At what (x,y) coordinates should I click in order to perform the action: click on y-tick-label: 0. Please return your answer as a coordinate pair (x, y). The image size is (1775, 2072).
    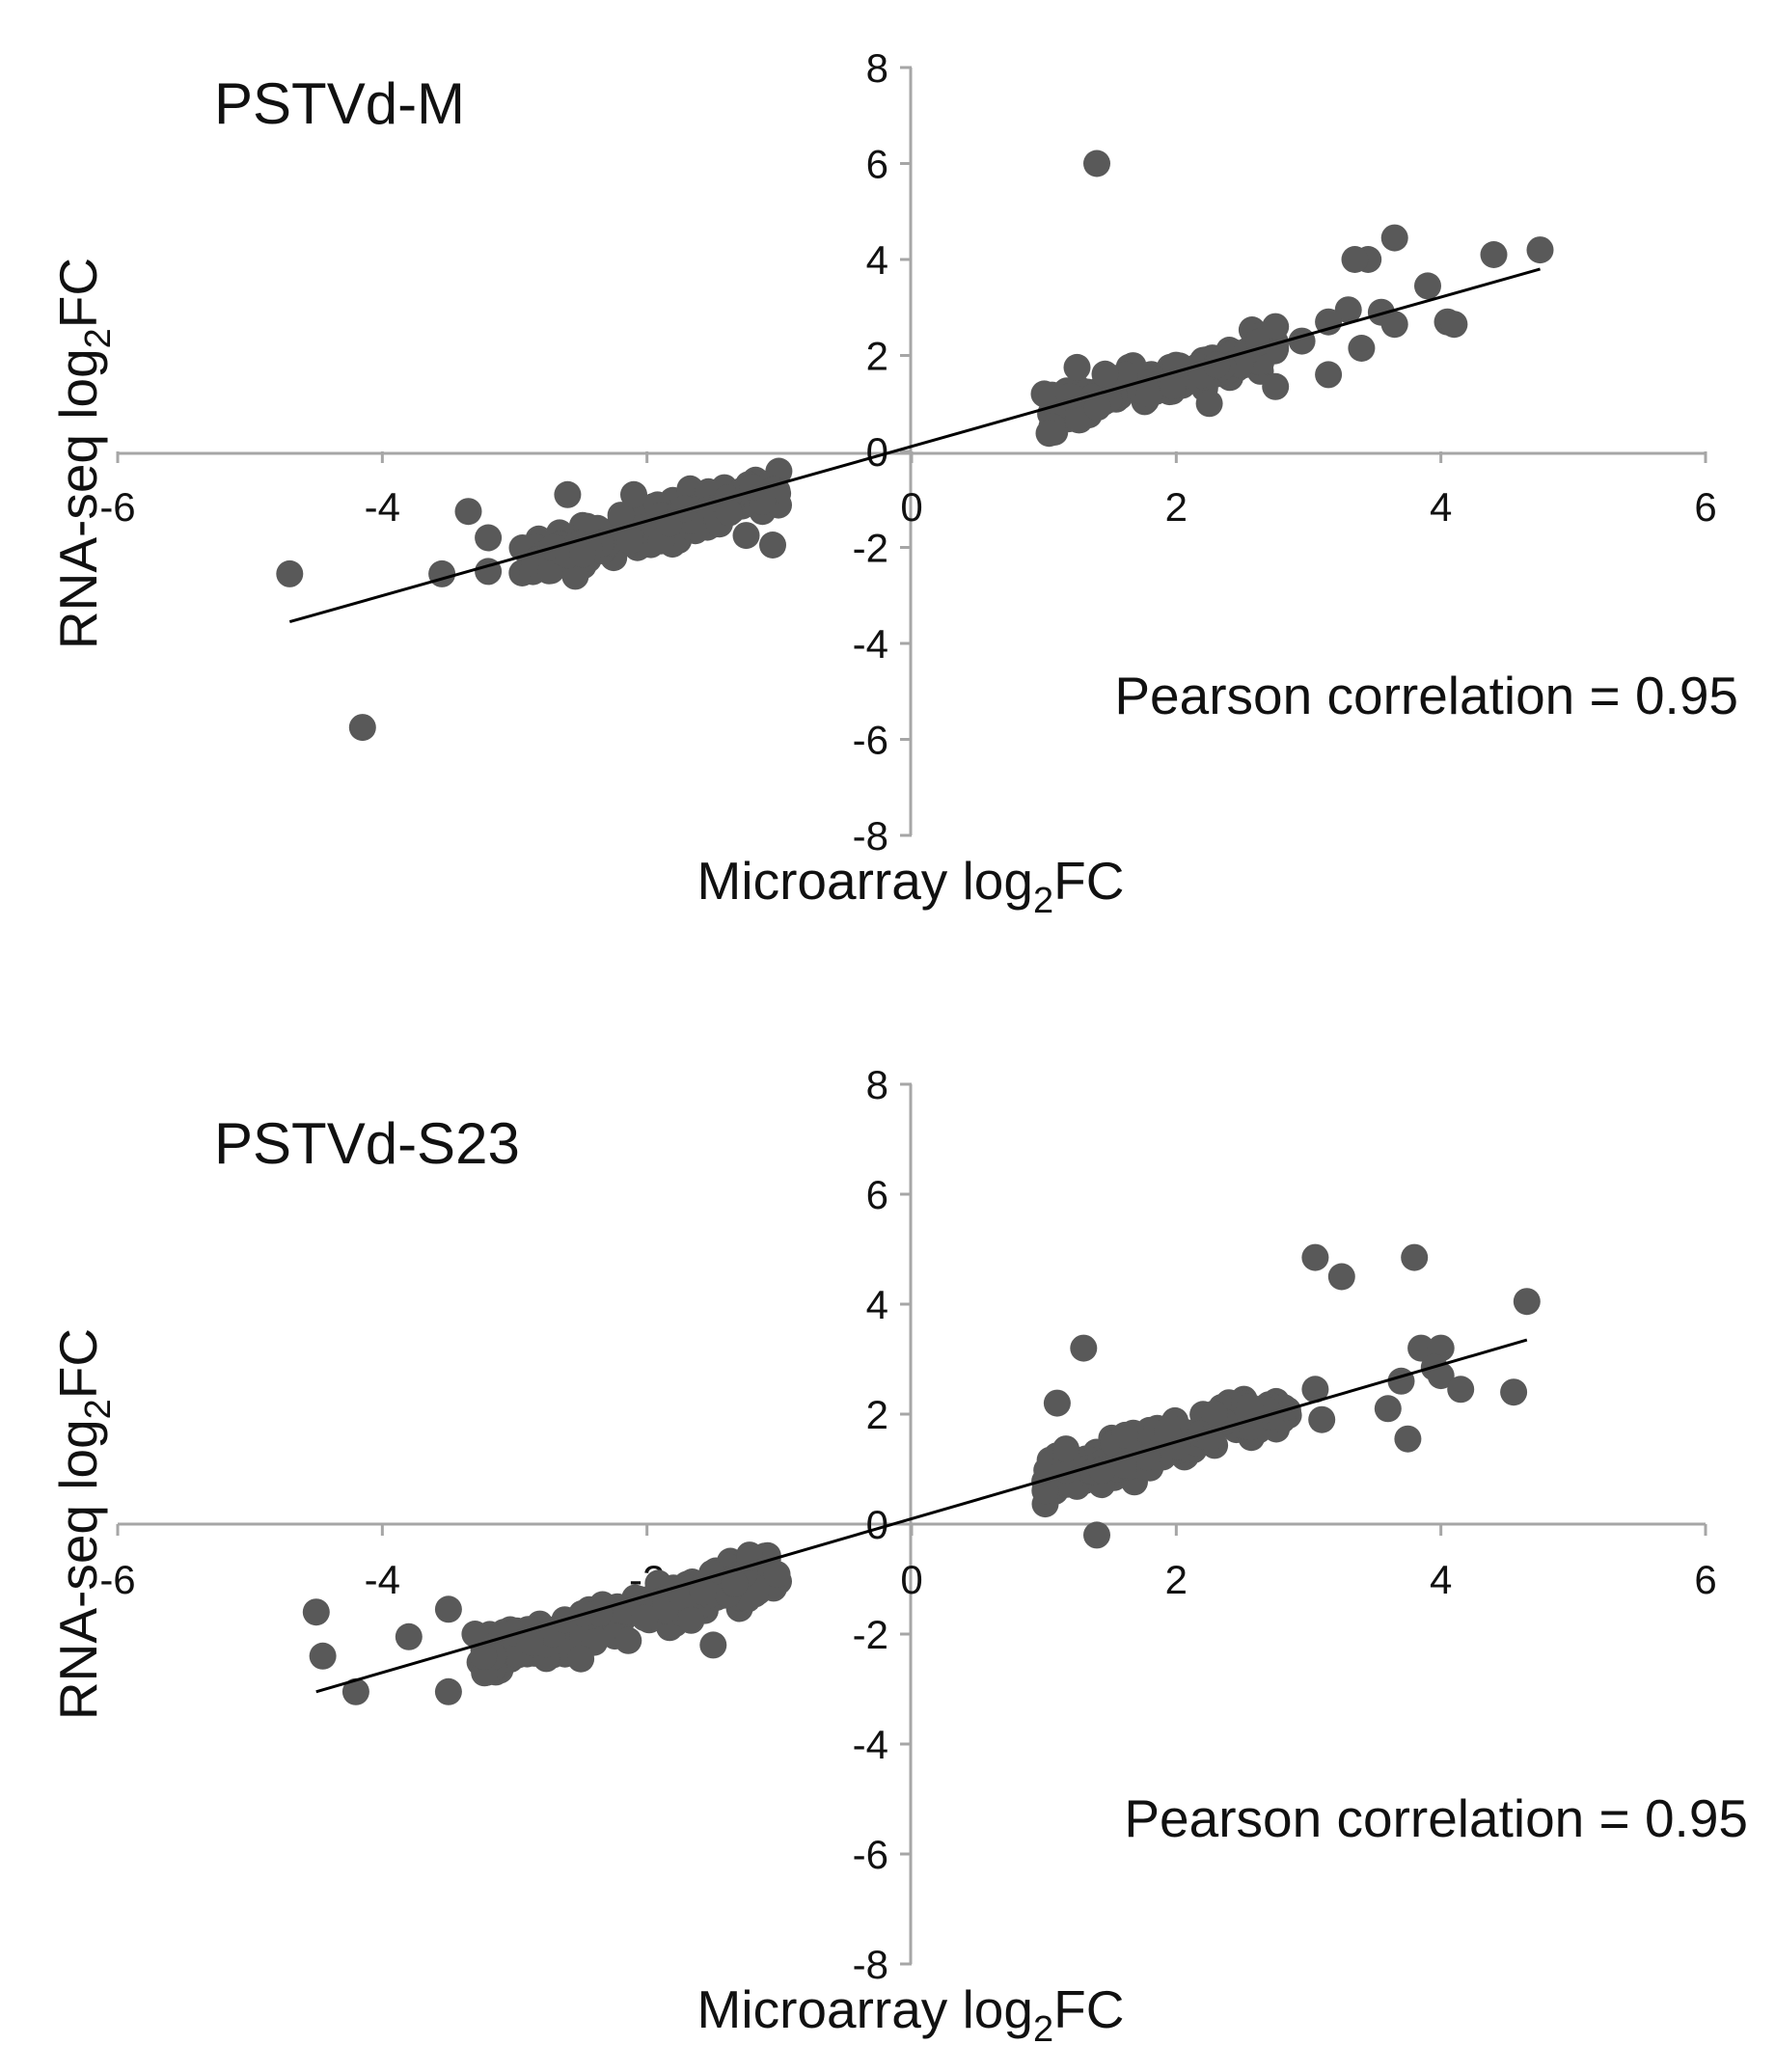
    Looking at the image, I should click on (877, 452).